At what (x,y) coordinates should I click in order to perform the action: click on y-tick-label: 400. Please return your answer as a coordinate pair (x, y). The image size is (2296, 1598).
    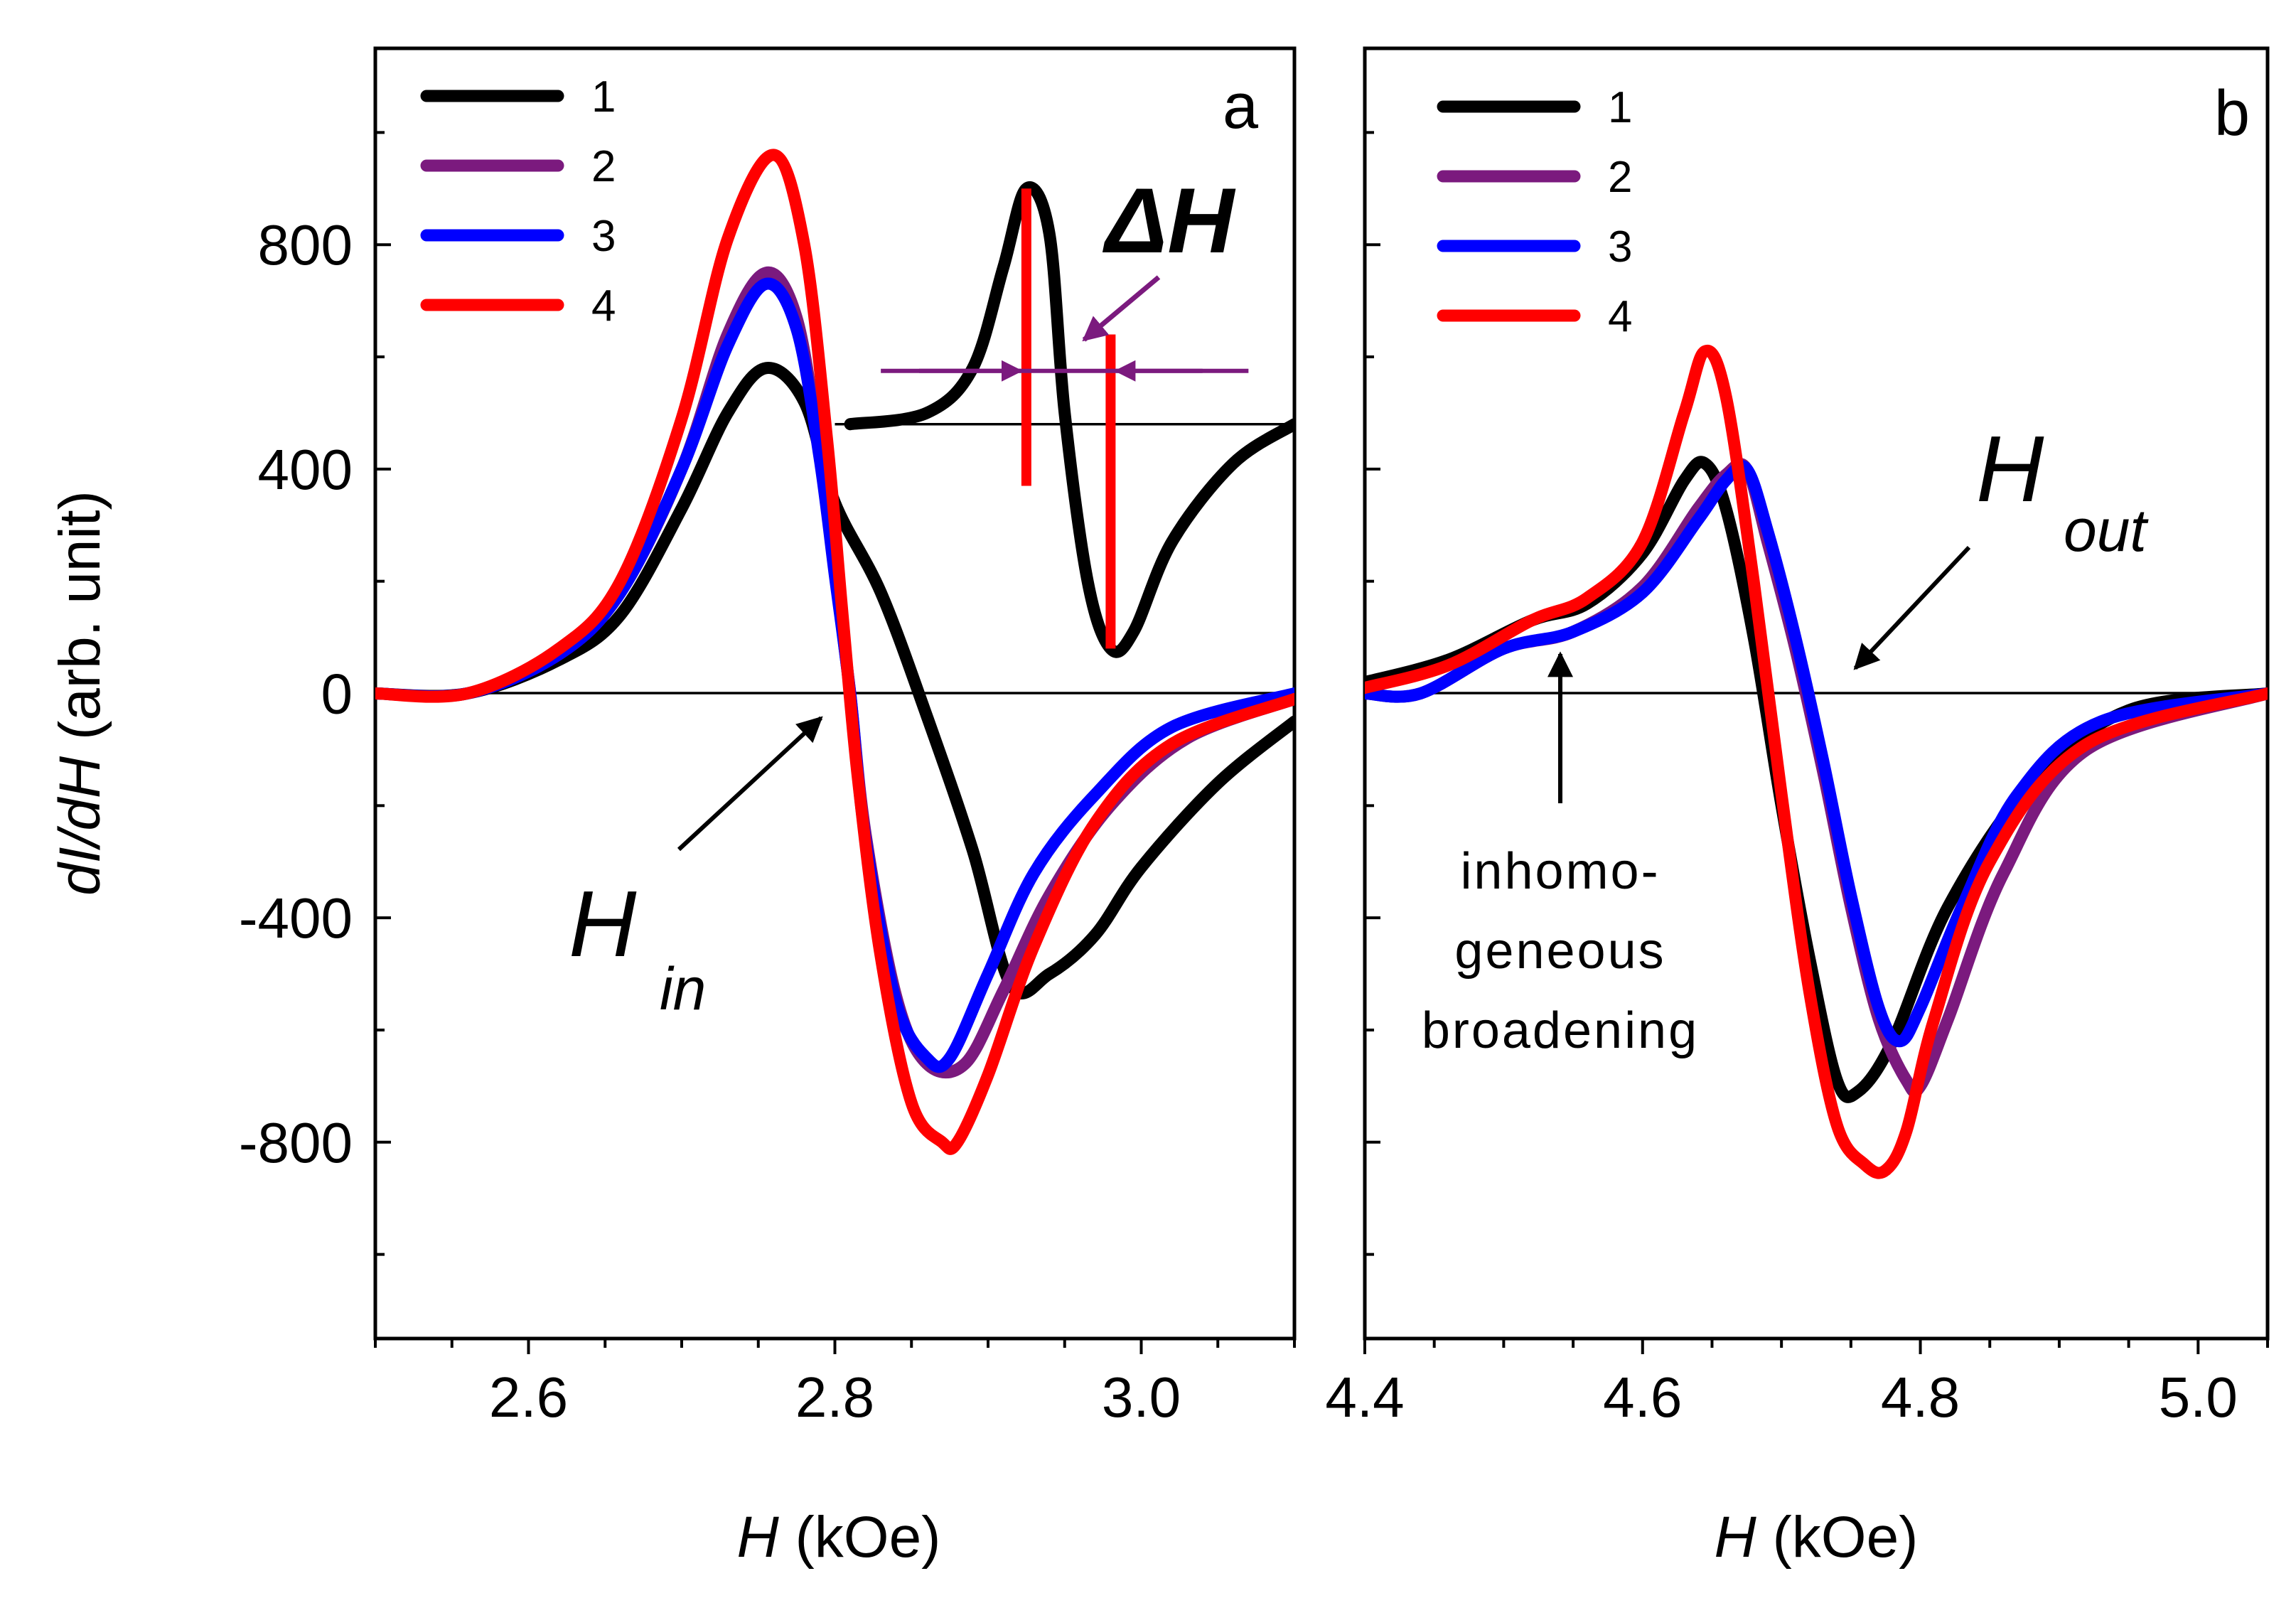
    Looking at the image, I should click on (305, 469).